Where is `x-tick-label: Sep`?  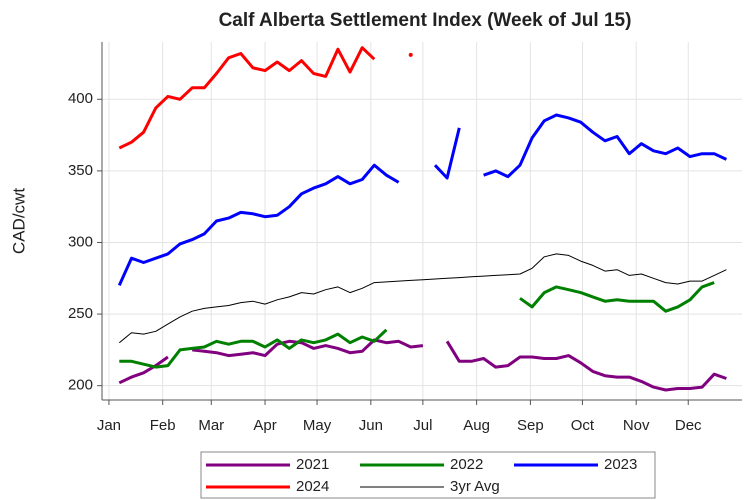 x-tick-label: Sep is located at coordinates (530, 425).